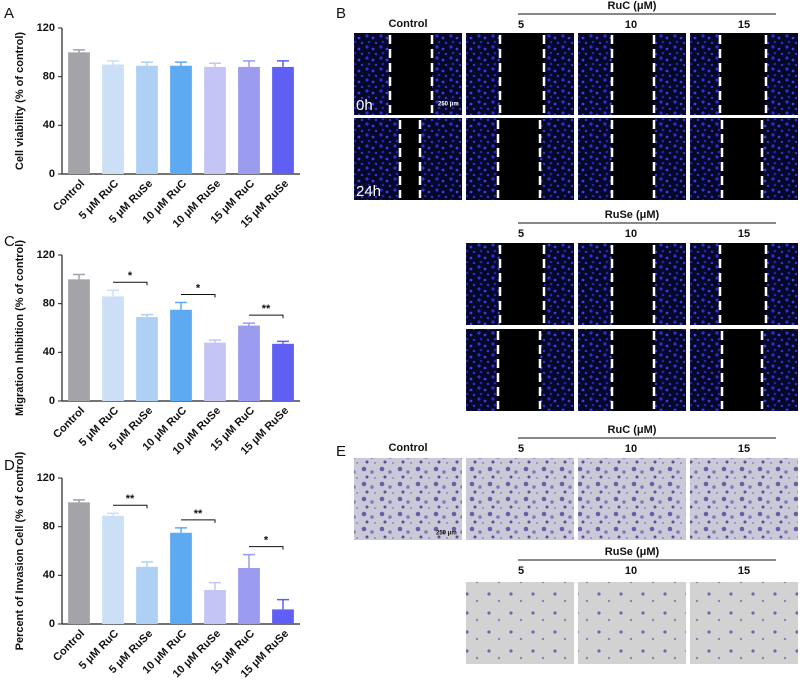 This screenshot has height=685, width=800. What do you see at coordinates (341, 451) in the screenshot?
I see `panel-label: E` at bounding box center [341, 451].